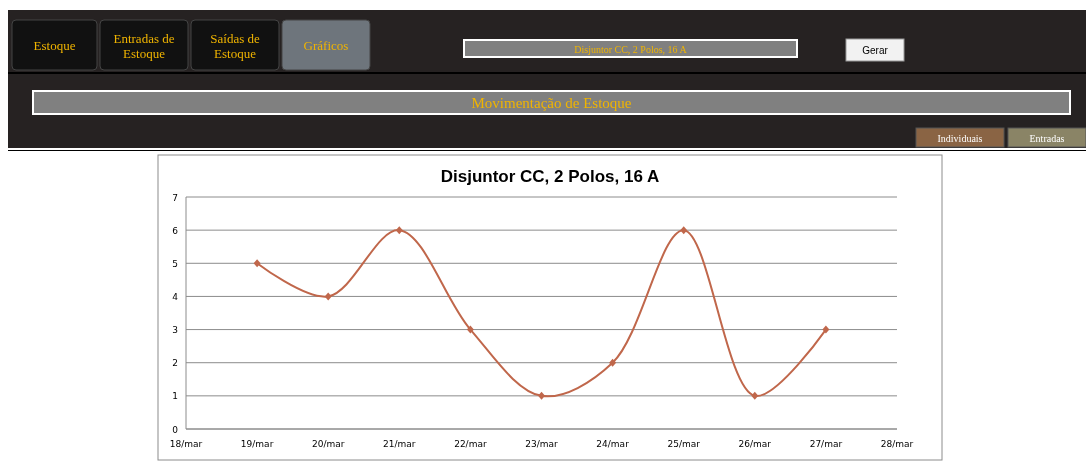 Image resolution: width=1086 pixels, height=461 pixels. What do you see at coordinates (613, 444) in the screenshot?
I see `x-tick-label: 24/mar` at bounding box center [613, 444].